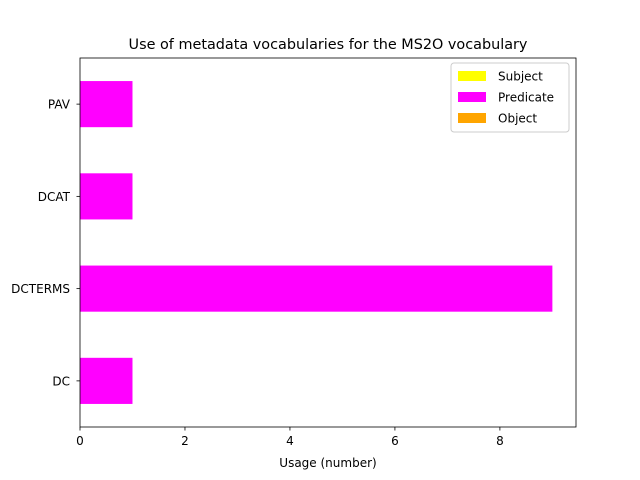  Describe the element at coordinates (316, 288) in the screenshot. I see `bar-dcterms-predicate` at that location.